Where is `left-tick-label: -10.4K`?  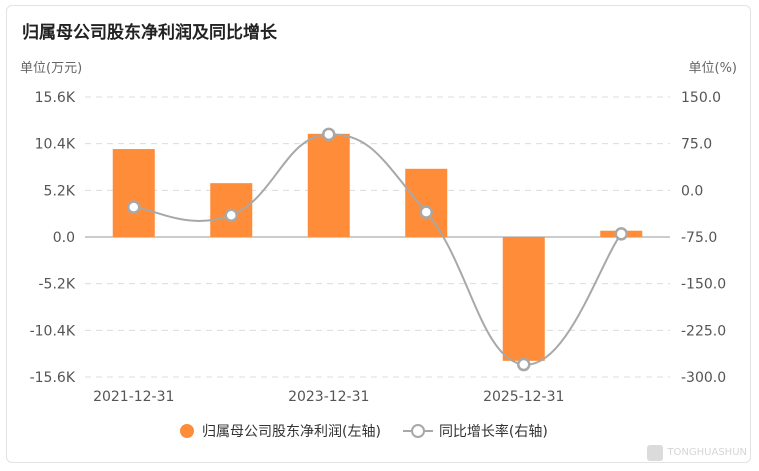
left-tick-label: -10.4K is located at coordinates (53, 331).